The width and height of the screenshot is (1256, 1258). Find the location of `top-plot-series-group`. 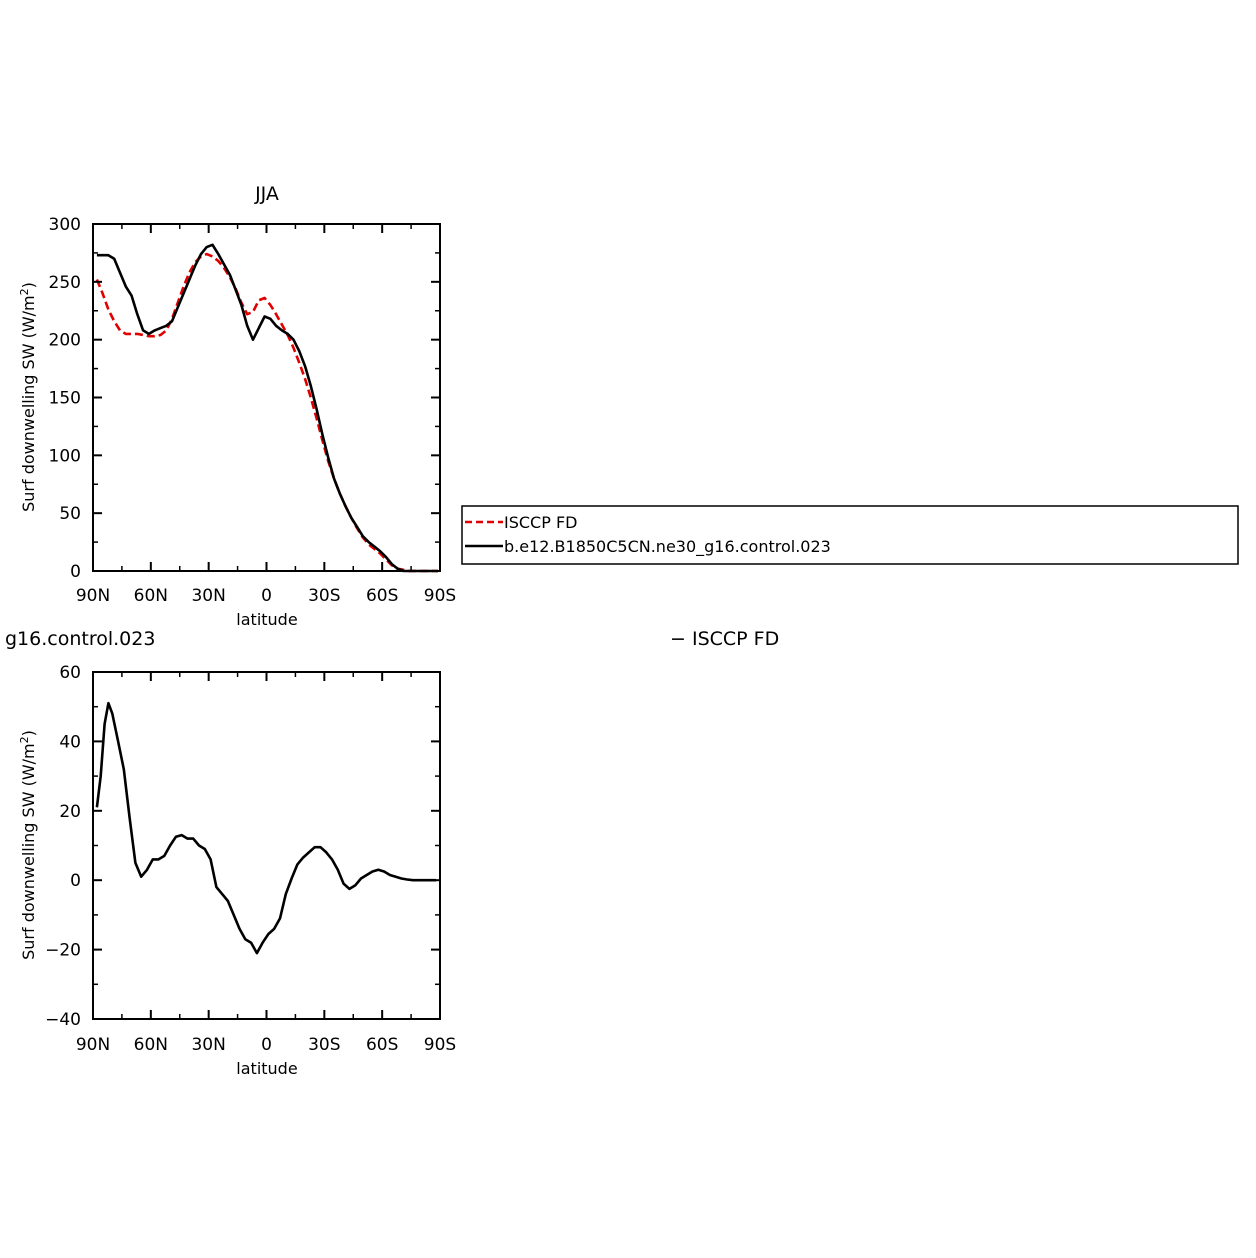

top-plot-series-group is located at coordinates (267, 408).